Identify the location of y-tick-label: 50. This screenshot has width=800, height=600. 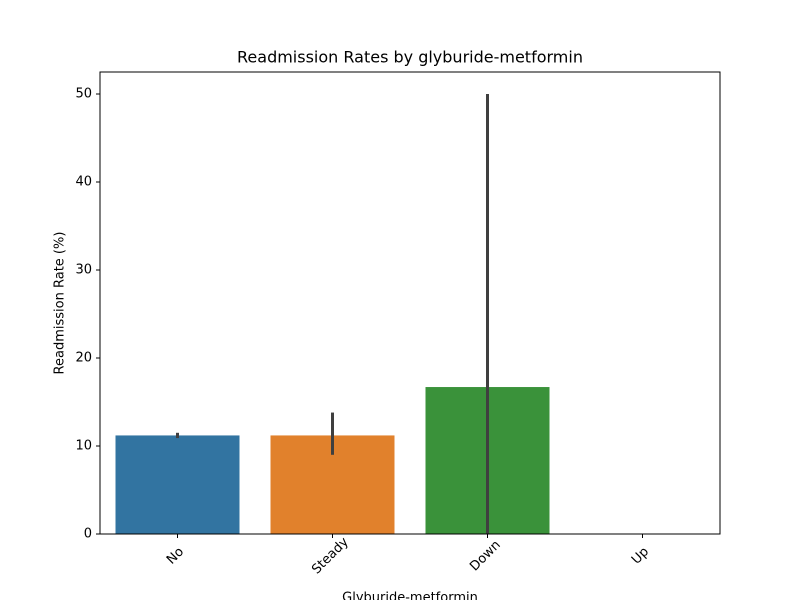
(83, 94).